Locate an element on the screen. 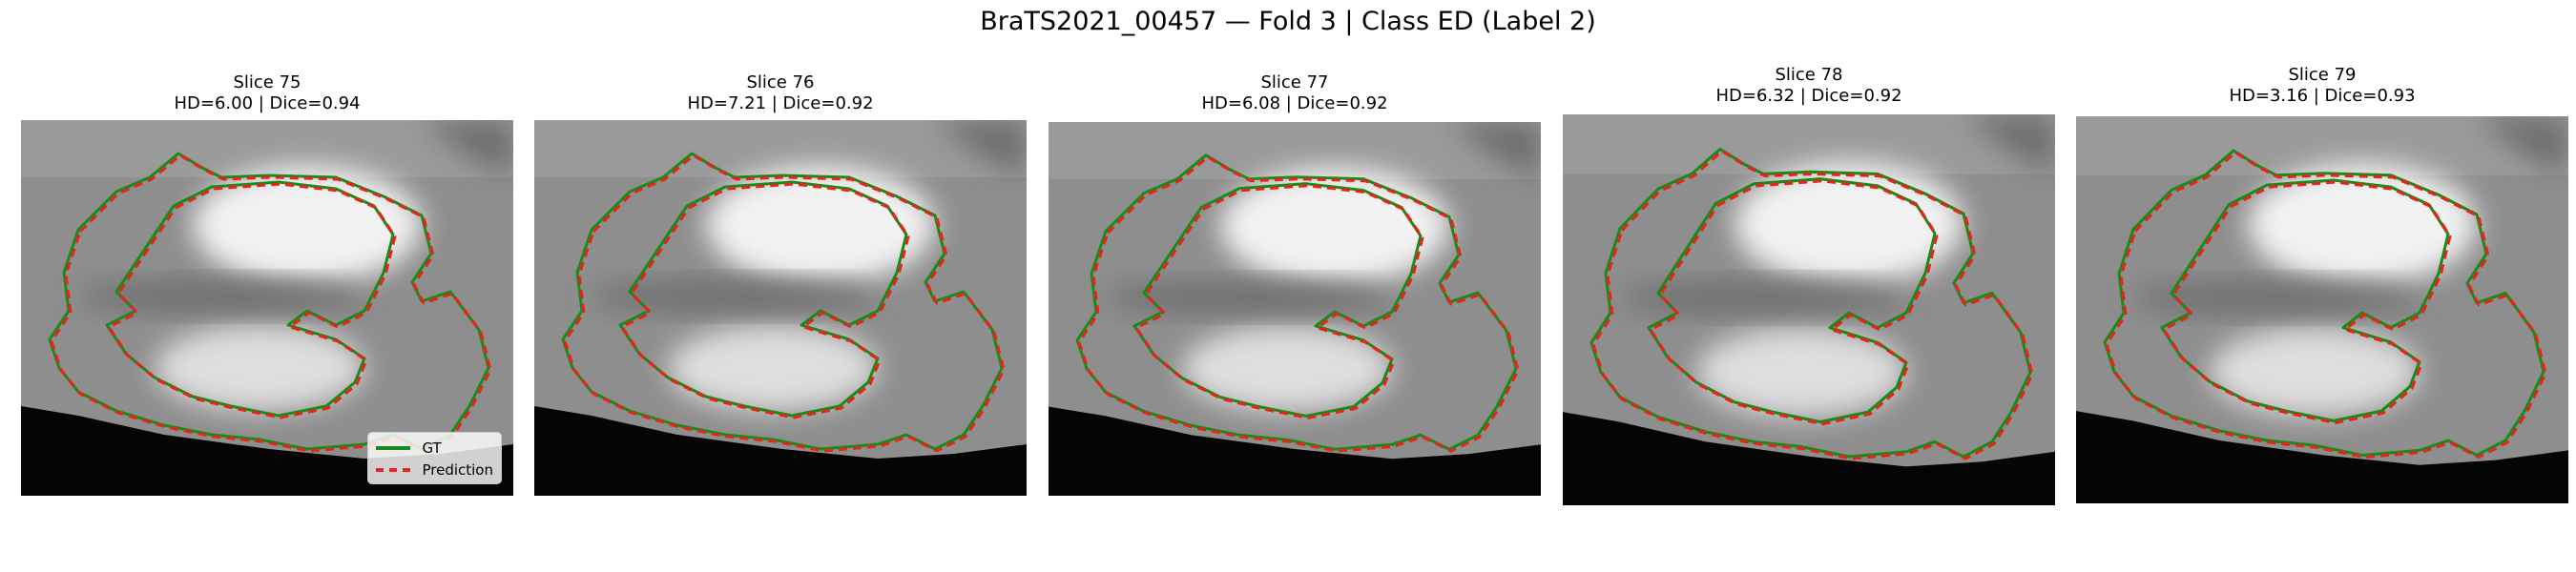 Image resolution: width=2576 pixels, height=572 pixels. panel-title: Slice 77 HD=6.08 | Dice=0.92 is located at coordinates (1295, 93).